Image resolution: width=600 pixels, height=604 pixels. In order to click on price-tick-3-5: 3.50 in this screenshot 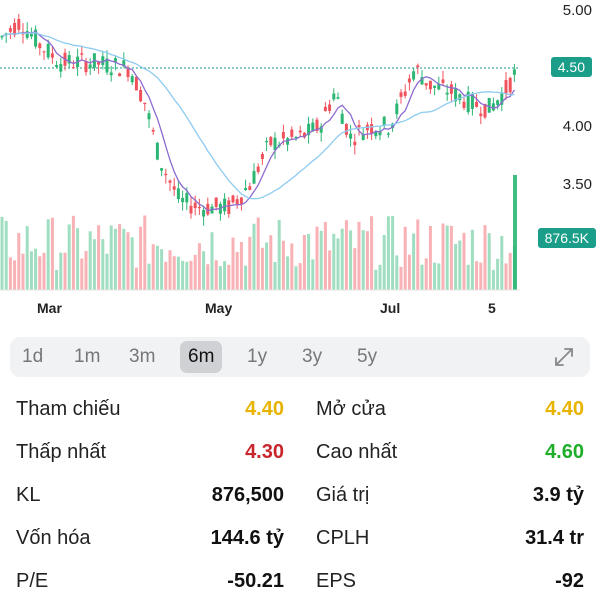, I will do `click(577, 184)`.